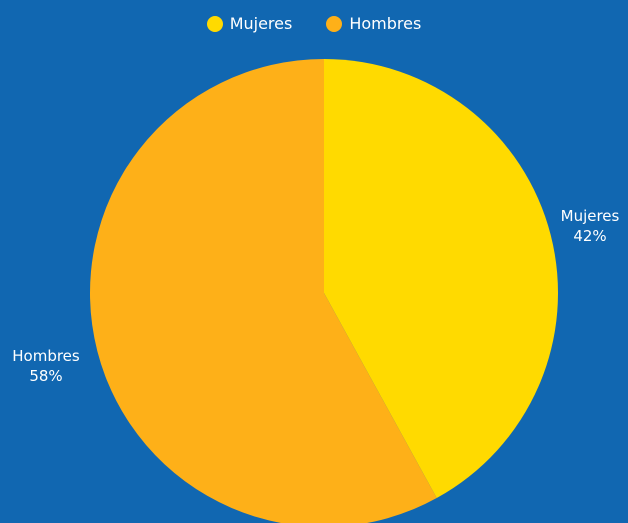 This screenshot has height=523, width=628. Describe the element at coordinates (589, 236) in the screenshot. I see `slice-value-mujeres: 42%` at that location.